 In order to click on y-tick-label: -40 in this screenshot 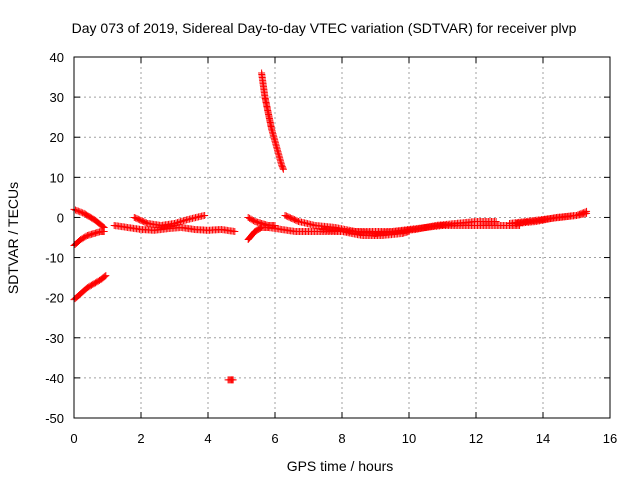, I will do `click(54, 378)`.